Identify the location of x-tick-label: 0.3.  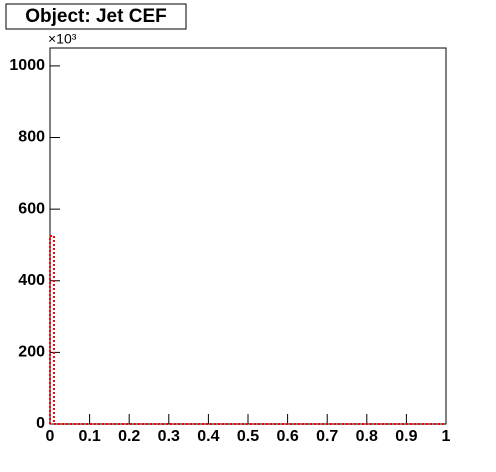
(169, 436).